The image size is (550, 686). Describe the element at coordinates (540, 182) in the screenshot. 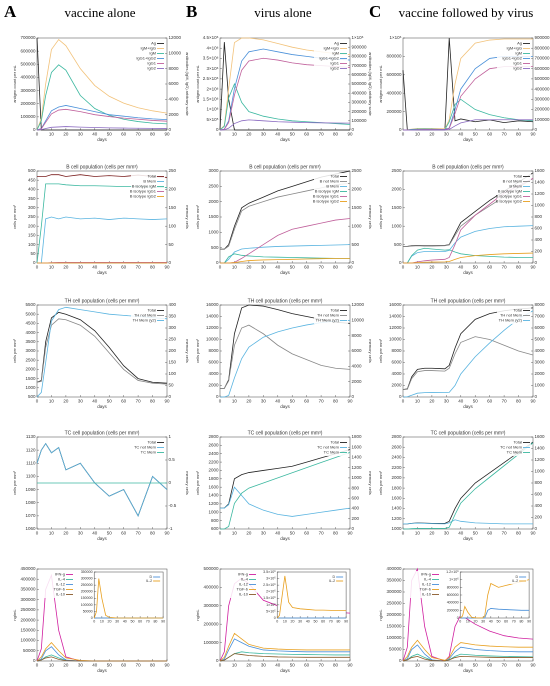

I see `y2-tick-label: 1400` at that location.